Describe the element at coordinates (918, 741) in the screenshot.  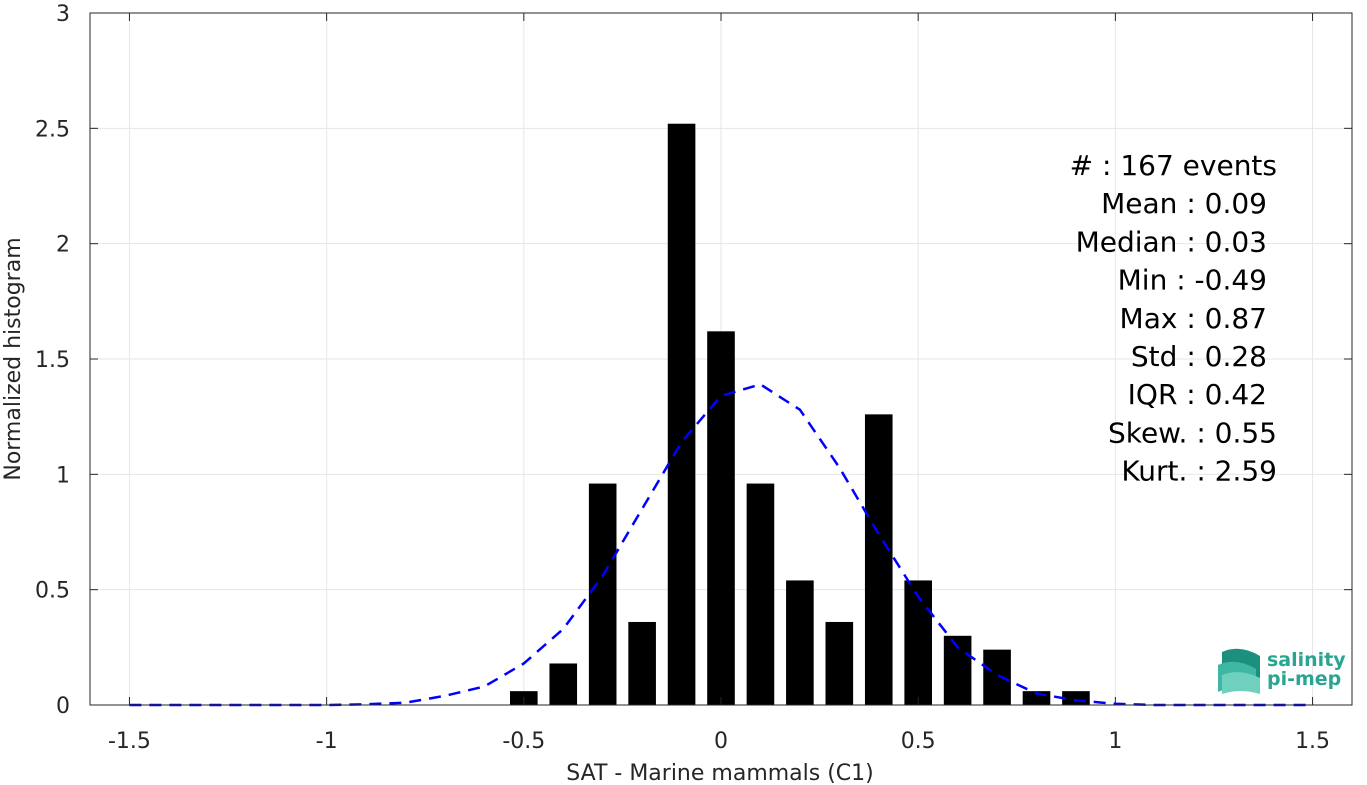
I see `x-tick-label: 0.5` at that location.